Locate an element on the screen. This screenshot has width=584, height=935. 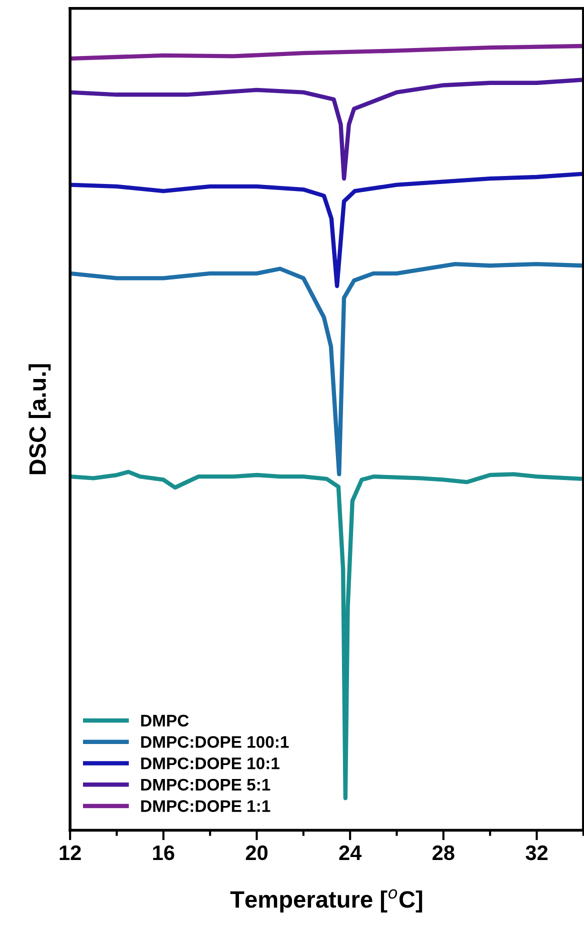
x-tick-label: 16 is located at coordinates (163, 852).